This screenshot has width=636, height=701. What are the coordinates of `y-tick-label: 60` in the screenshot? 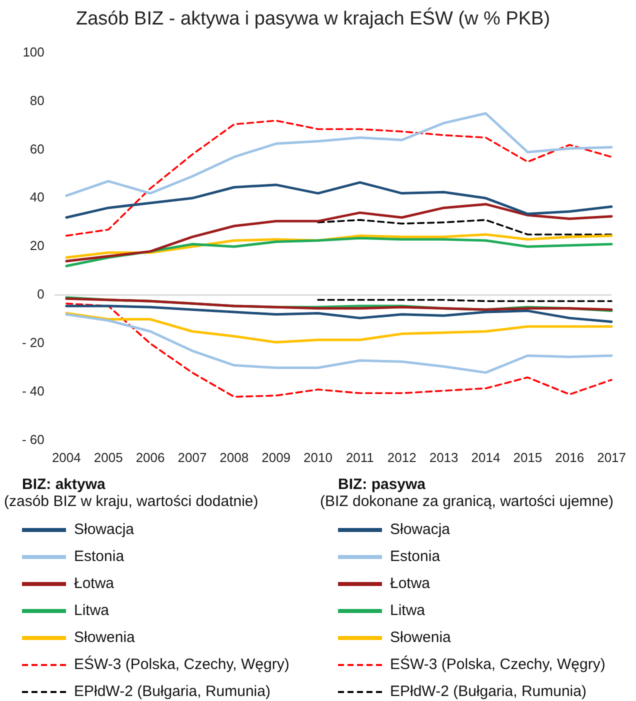 It's located at (37, 148).